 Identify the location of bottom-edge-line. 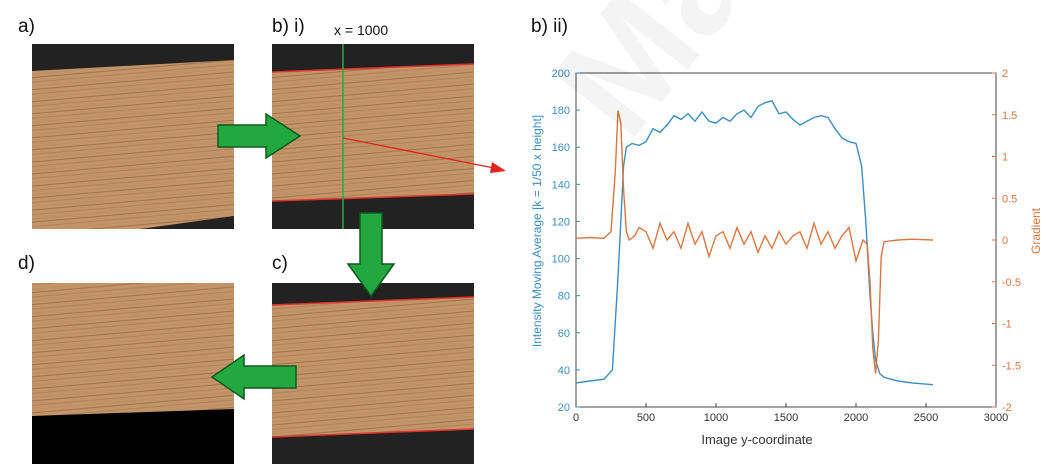
(373, 197).